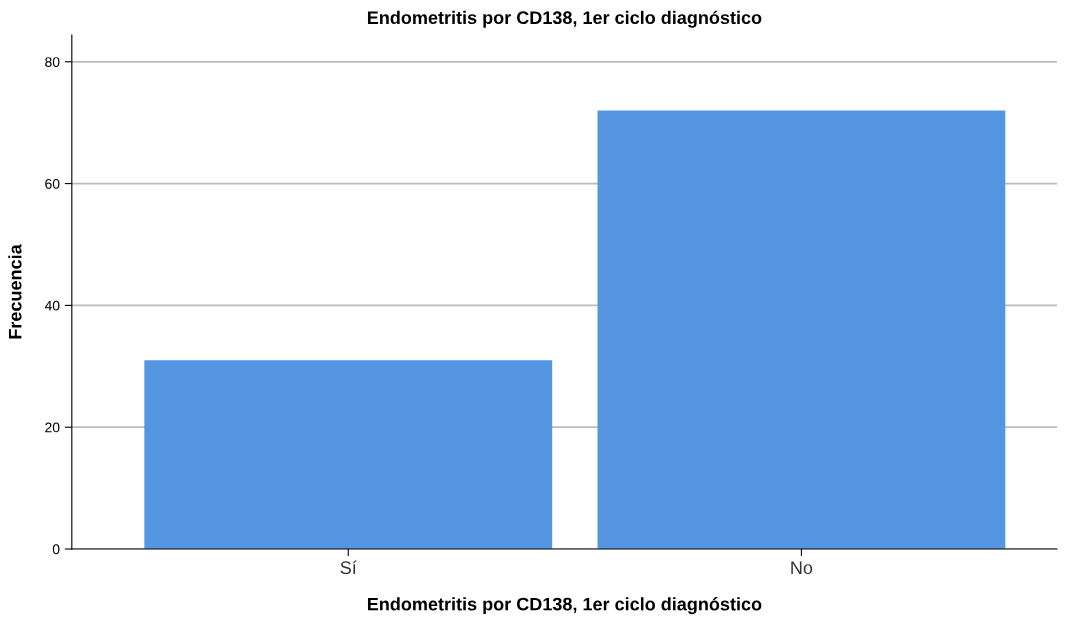 The width and height of the screenshot is (1072, 625). What do you see at coordinates (802, 568) in the screenshot?
I see `x-tick-label: No` at bounding box center [802, 568].